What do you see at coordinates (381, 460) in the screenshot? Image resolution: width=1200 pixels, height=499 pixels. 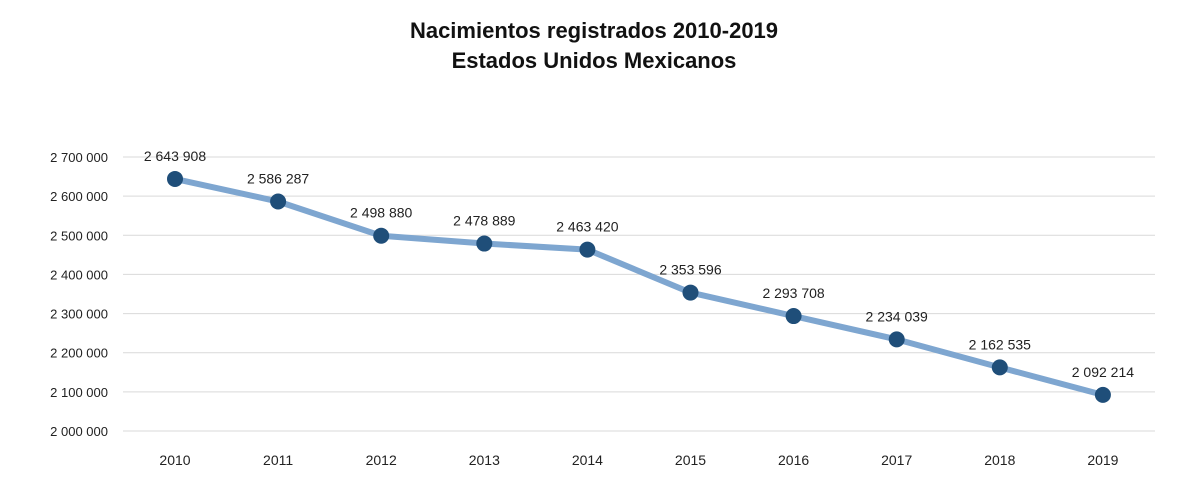 I see `x-tick-label: 2012` at bounding box center [381, 460].